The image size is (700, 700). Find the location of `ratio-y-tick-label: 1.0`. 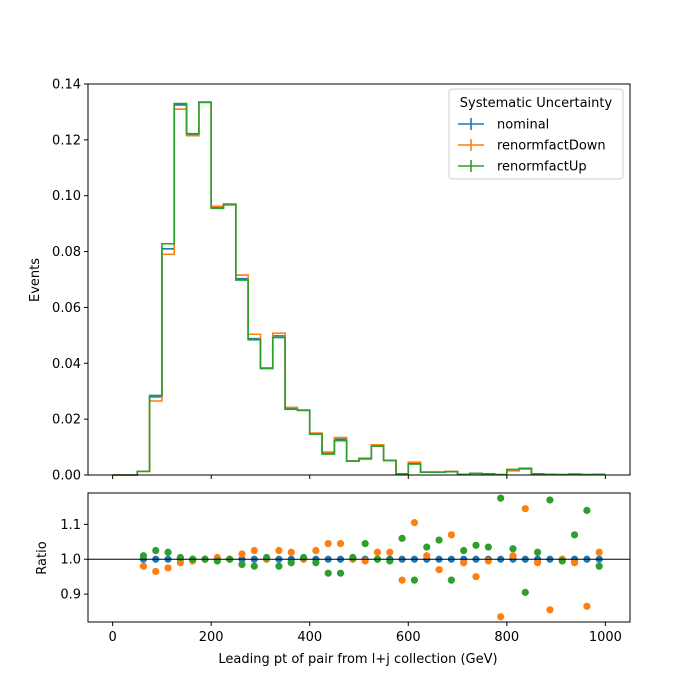

ratio-y-tick-label: 1.0 is located at coordinates (70, 560).